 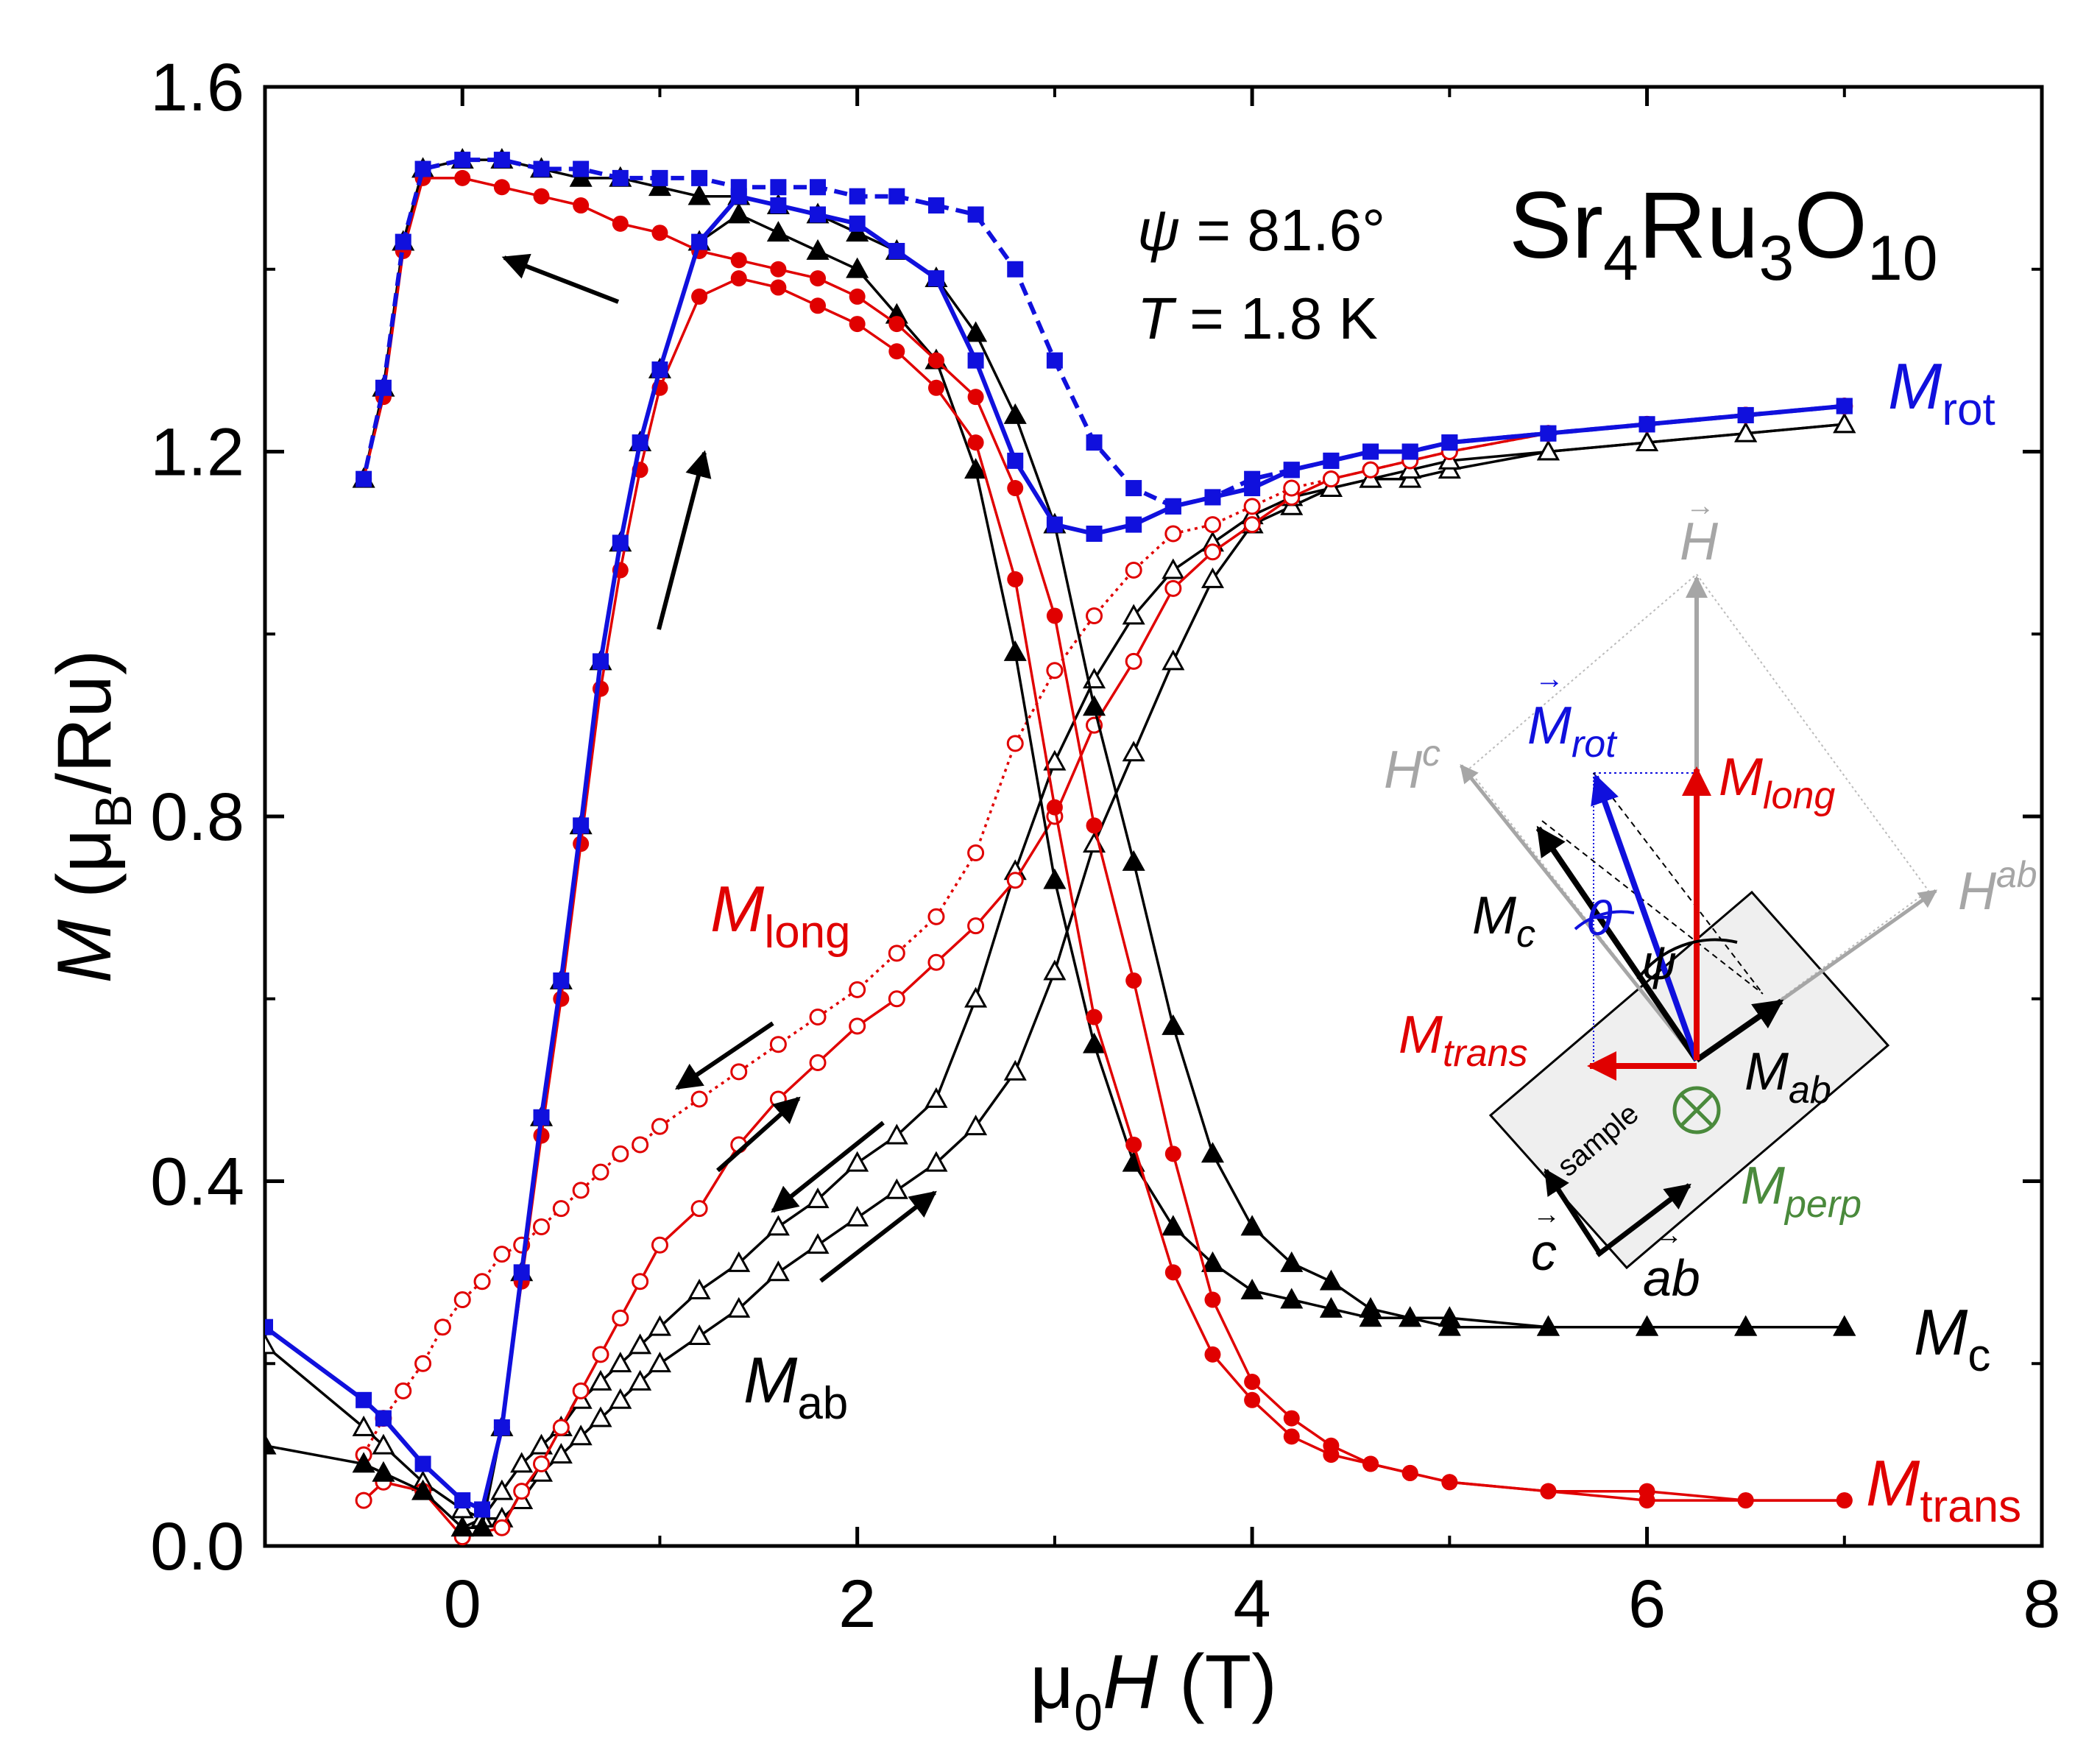 What do you see at coordinates (1997, 887) in the screenshot?
I see `inset-Hab-label: Hab` at bounding box center [1997, 887].